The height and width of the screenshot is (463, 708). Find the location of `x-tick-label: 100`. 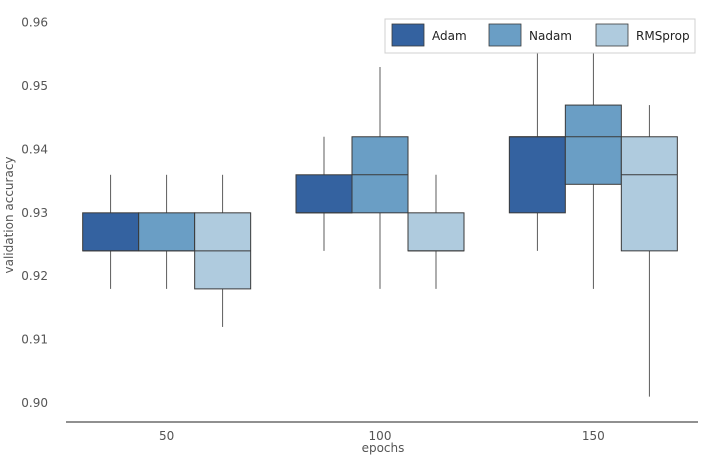

x-tick-label: 100 is located at coordinates (380, 436).